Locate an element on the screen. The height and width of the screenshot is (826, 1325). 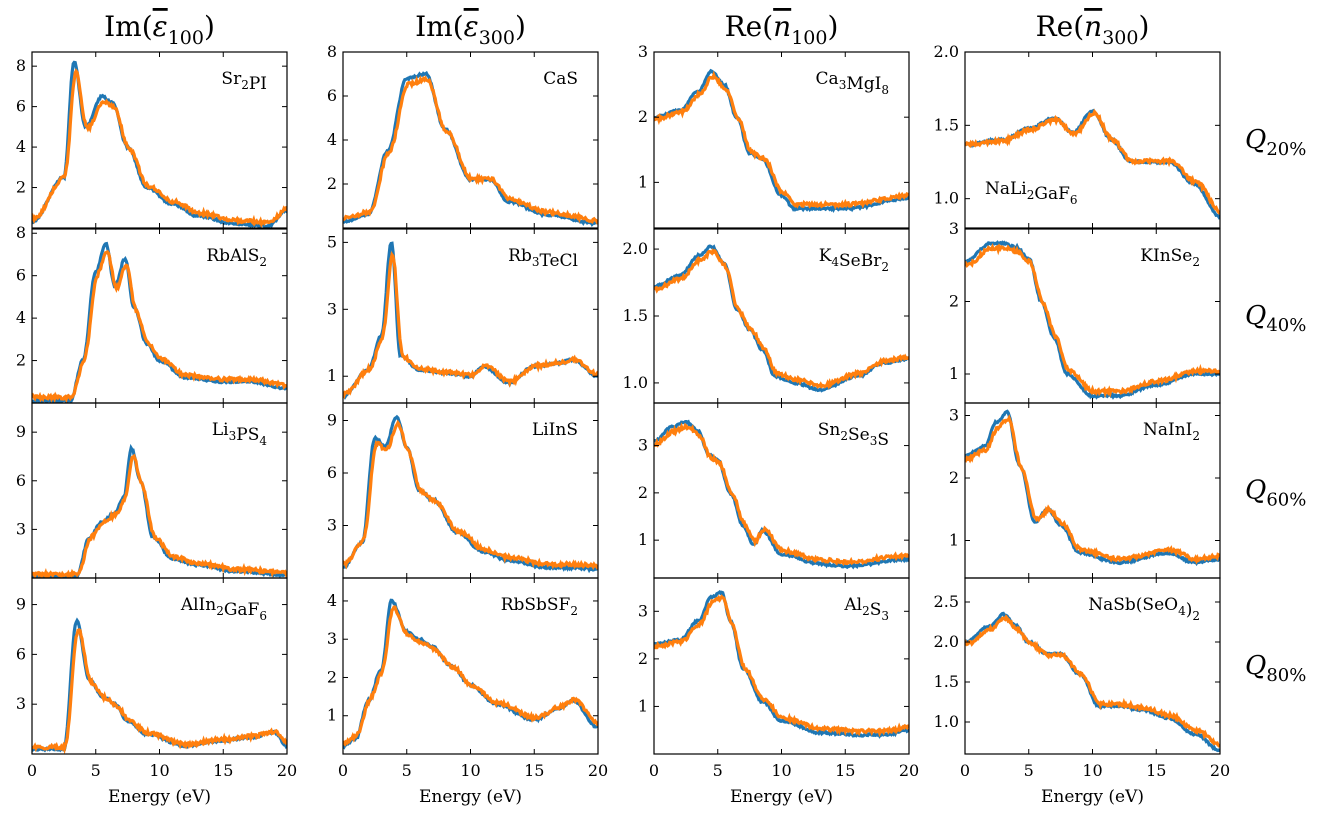
material-label: RbSbSF2 is located at coordinates (539, 606).